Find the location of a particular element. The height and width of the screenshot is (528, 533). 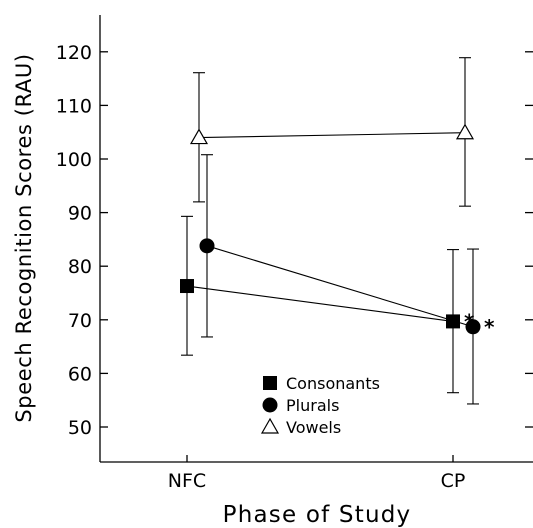

legend-label: Consonants is located at coordinates (333, 383).